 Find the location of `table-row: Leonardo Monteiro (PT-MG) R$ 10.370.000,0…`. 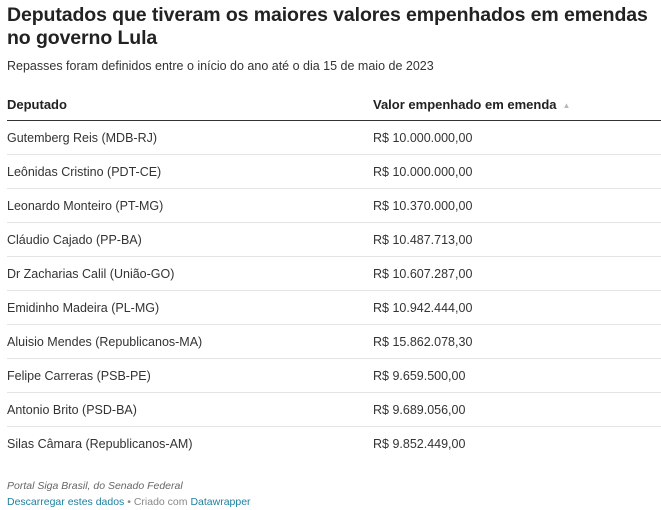

table-row: Leonardo Monteiro (PT-MG) R$ 10.370.000,0… is located at coordinates (334, 205).